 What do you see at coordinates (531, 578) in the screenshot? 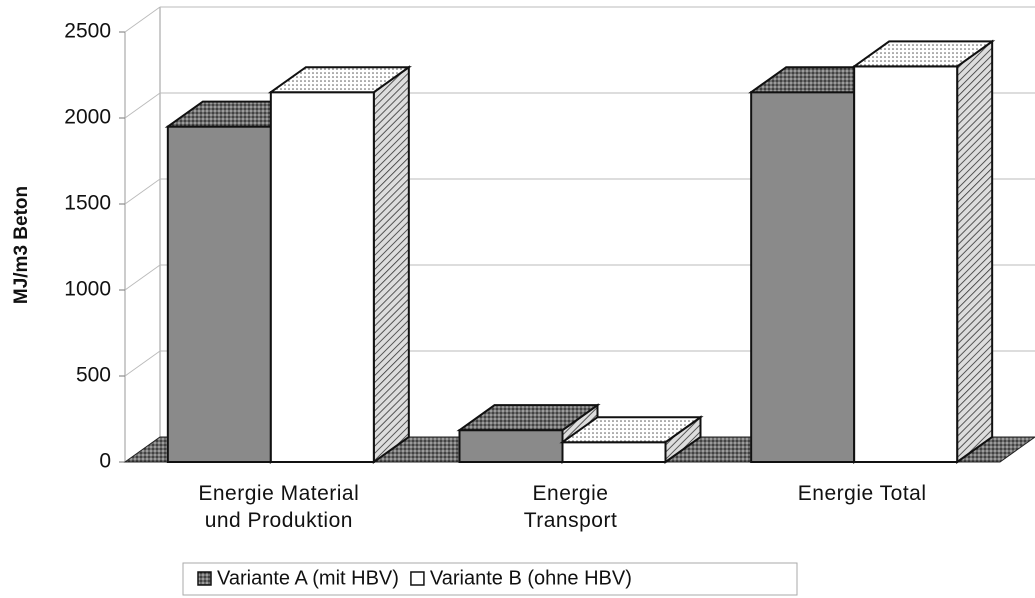
I see `legend-label: Variante B (ohne HBV)` at bounding box center [531, 578].